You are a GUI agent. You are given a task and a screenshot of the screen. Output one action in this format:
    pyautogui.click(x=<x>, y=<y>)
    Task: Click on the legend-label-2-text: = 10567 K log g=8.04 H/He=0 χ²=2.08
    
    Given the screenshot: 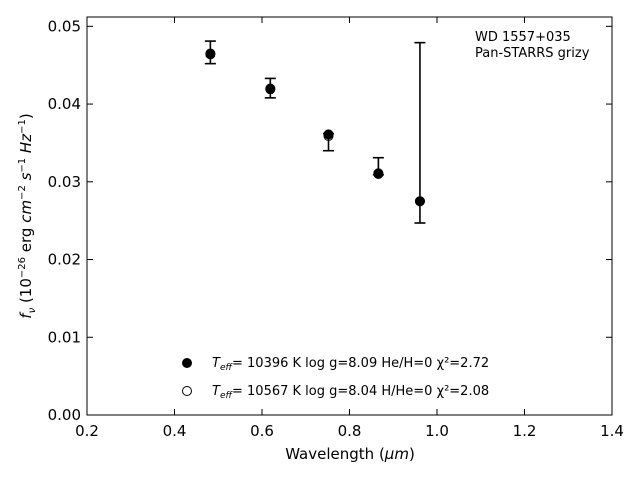 What is the action you would take?
    pyautogui.click(x=360, y=391)
    